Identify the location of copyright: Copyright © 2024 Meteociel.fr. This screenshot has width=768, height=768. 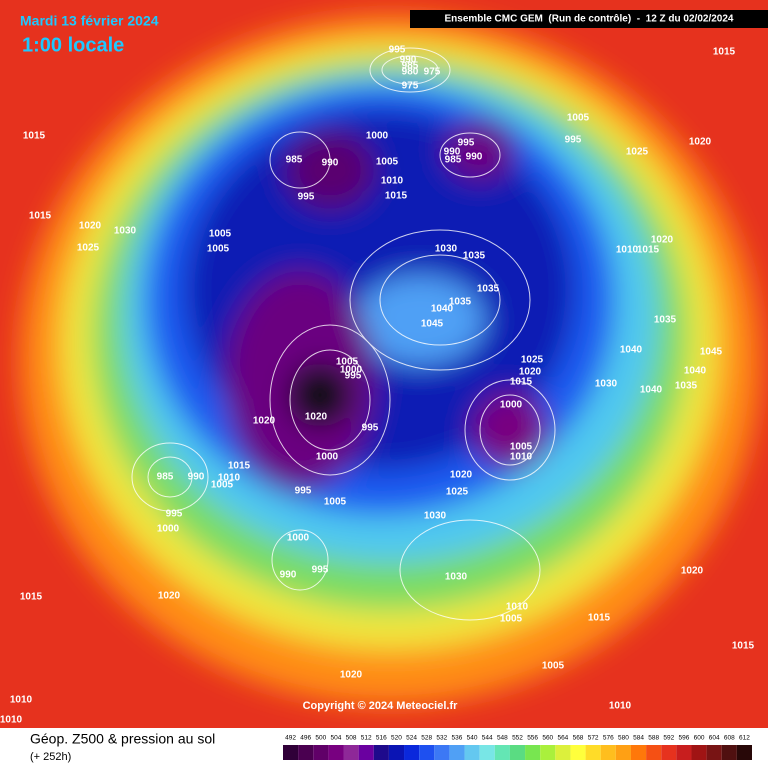
(381, 706).